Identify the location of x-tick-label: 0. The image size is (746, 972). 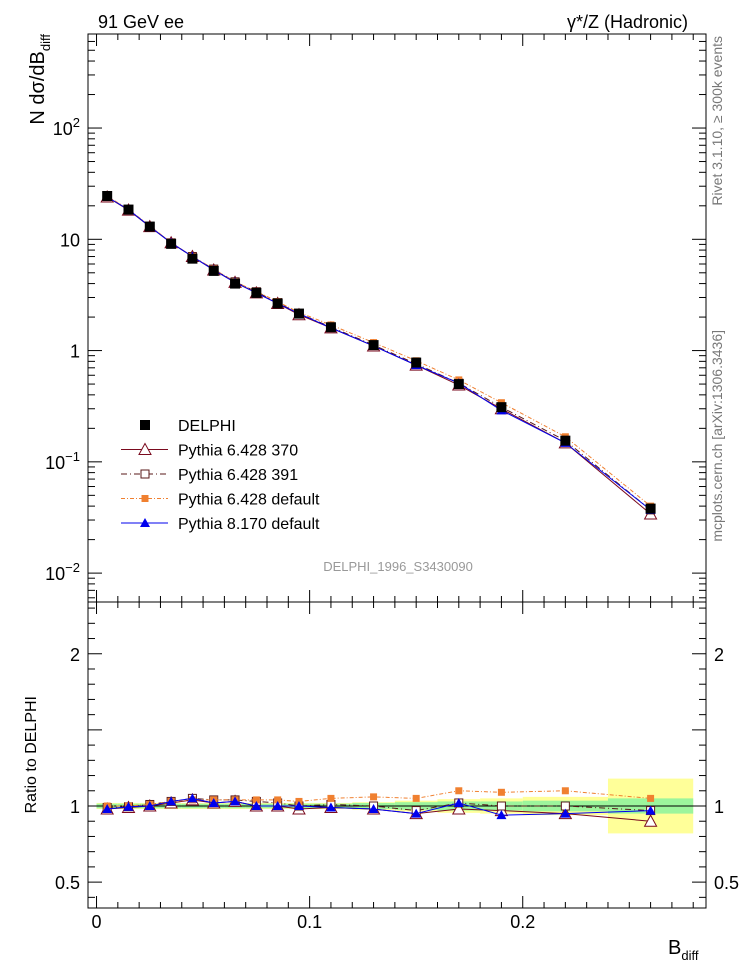
(97, 922).